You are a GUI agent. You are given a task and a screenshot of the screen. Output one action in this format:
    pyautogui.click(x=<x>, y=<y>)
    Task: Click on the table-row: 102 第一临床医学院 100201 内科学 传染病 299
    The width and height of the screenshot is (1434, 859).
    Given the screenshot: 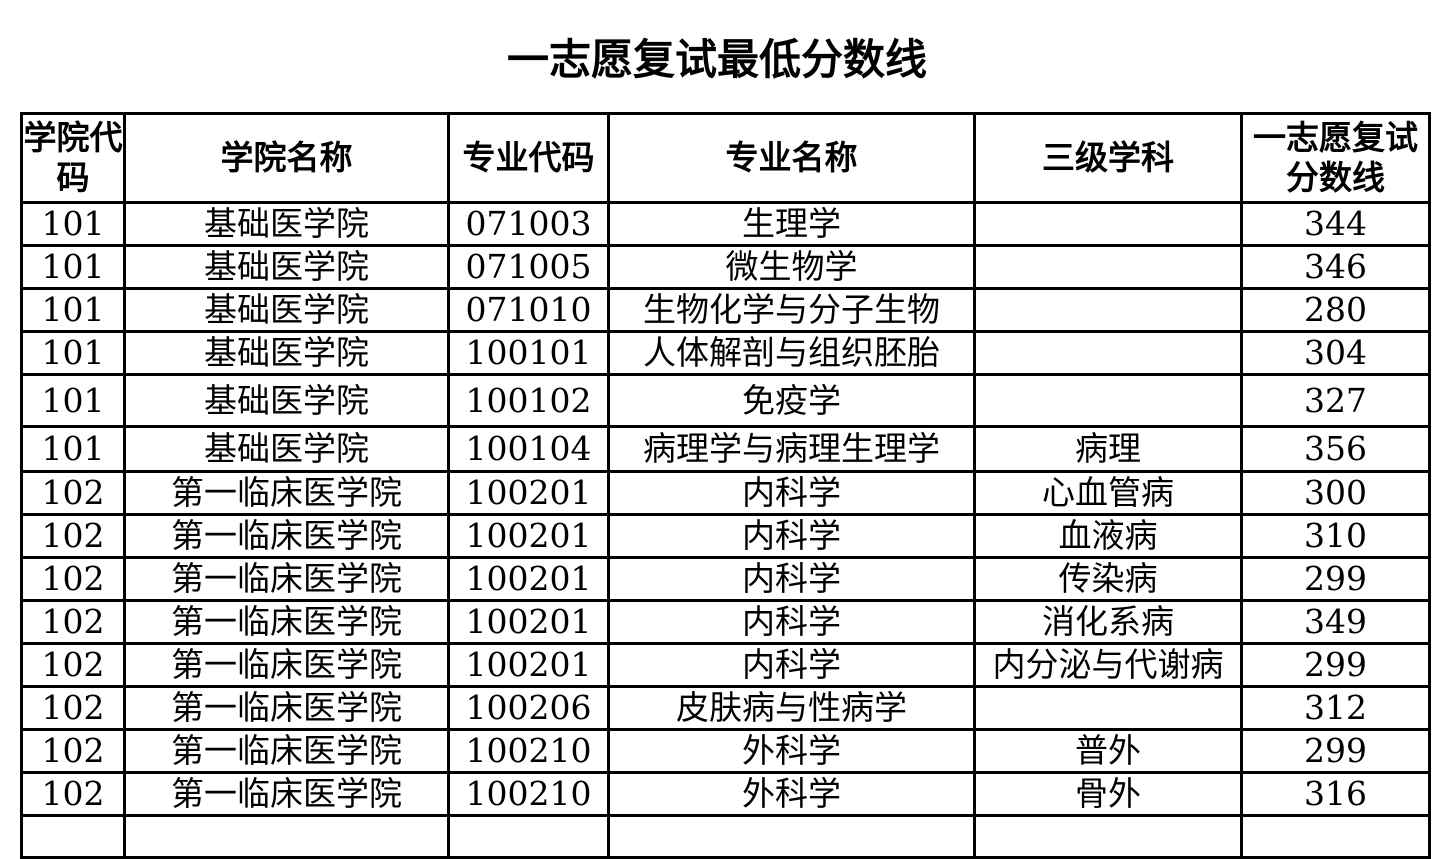 What is the action you would take?
    pyautogui.click(x=725, y=579)
    